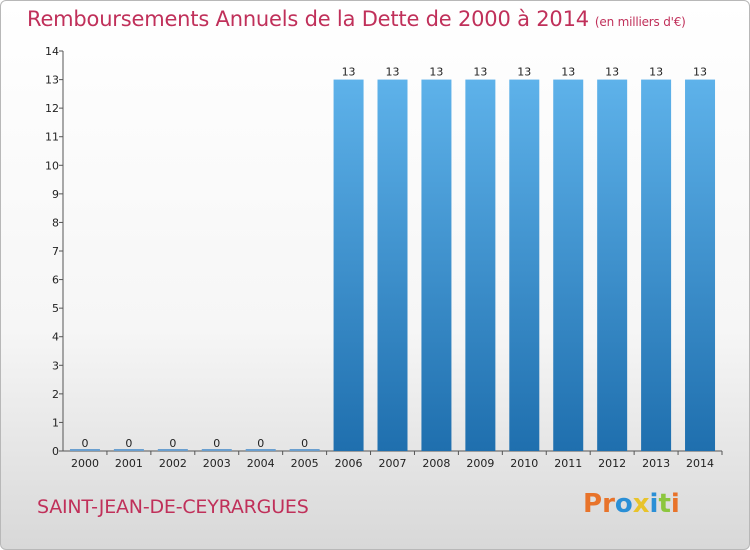 The height and width of the screenshot is (550, 750). What do you see at coordinates (656, 463) in the screenshot?
I see `x-tick-label: 2013` at bounding box center [656, 463].